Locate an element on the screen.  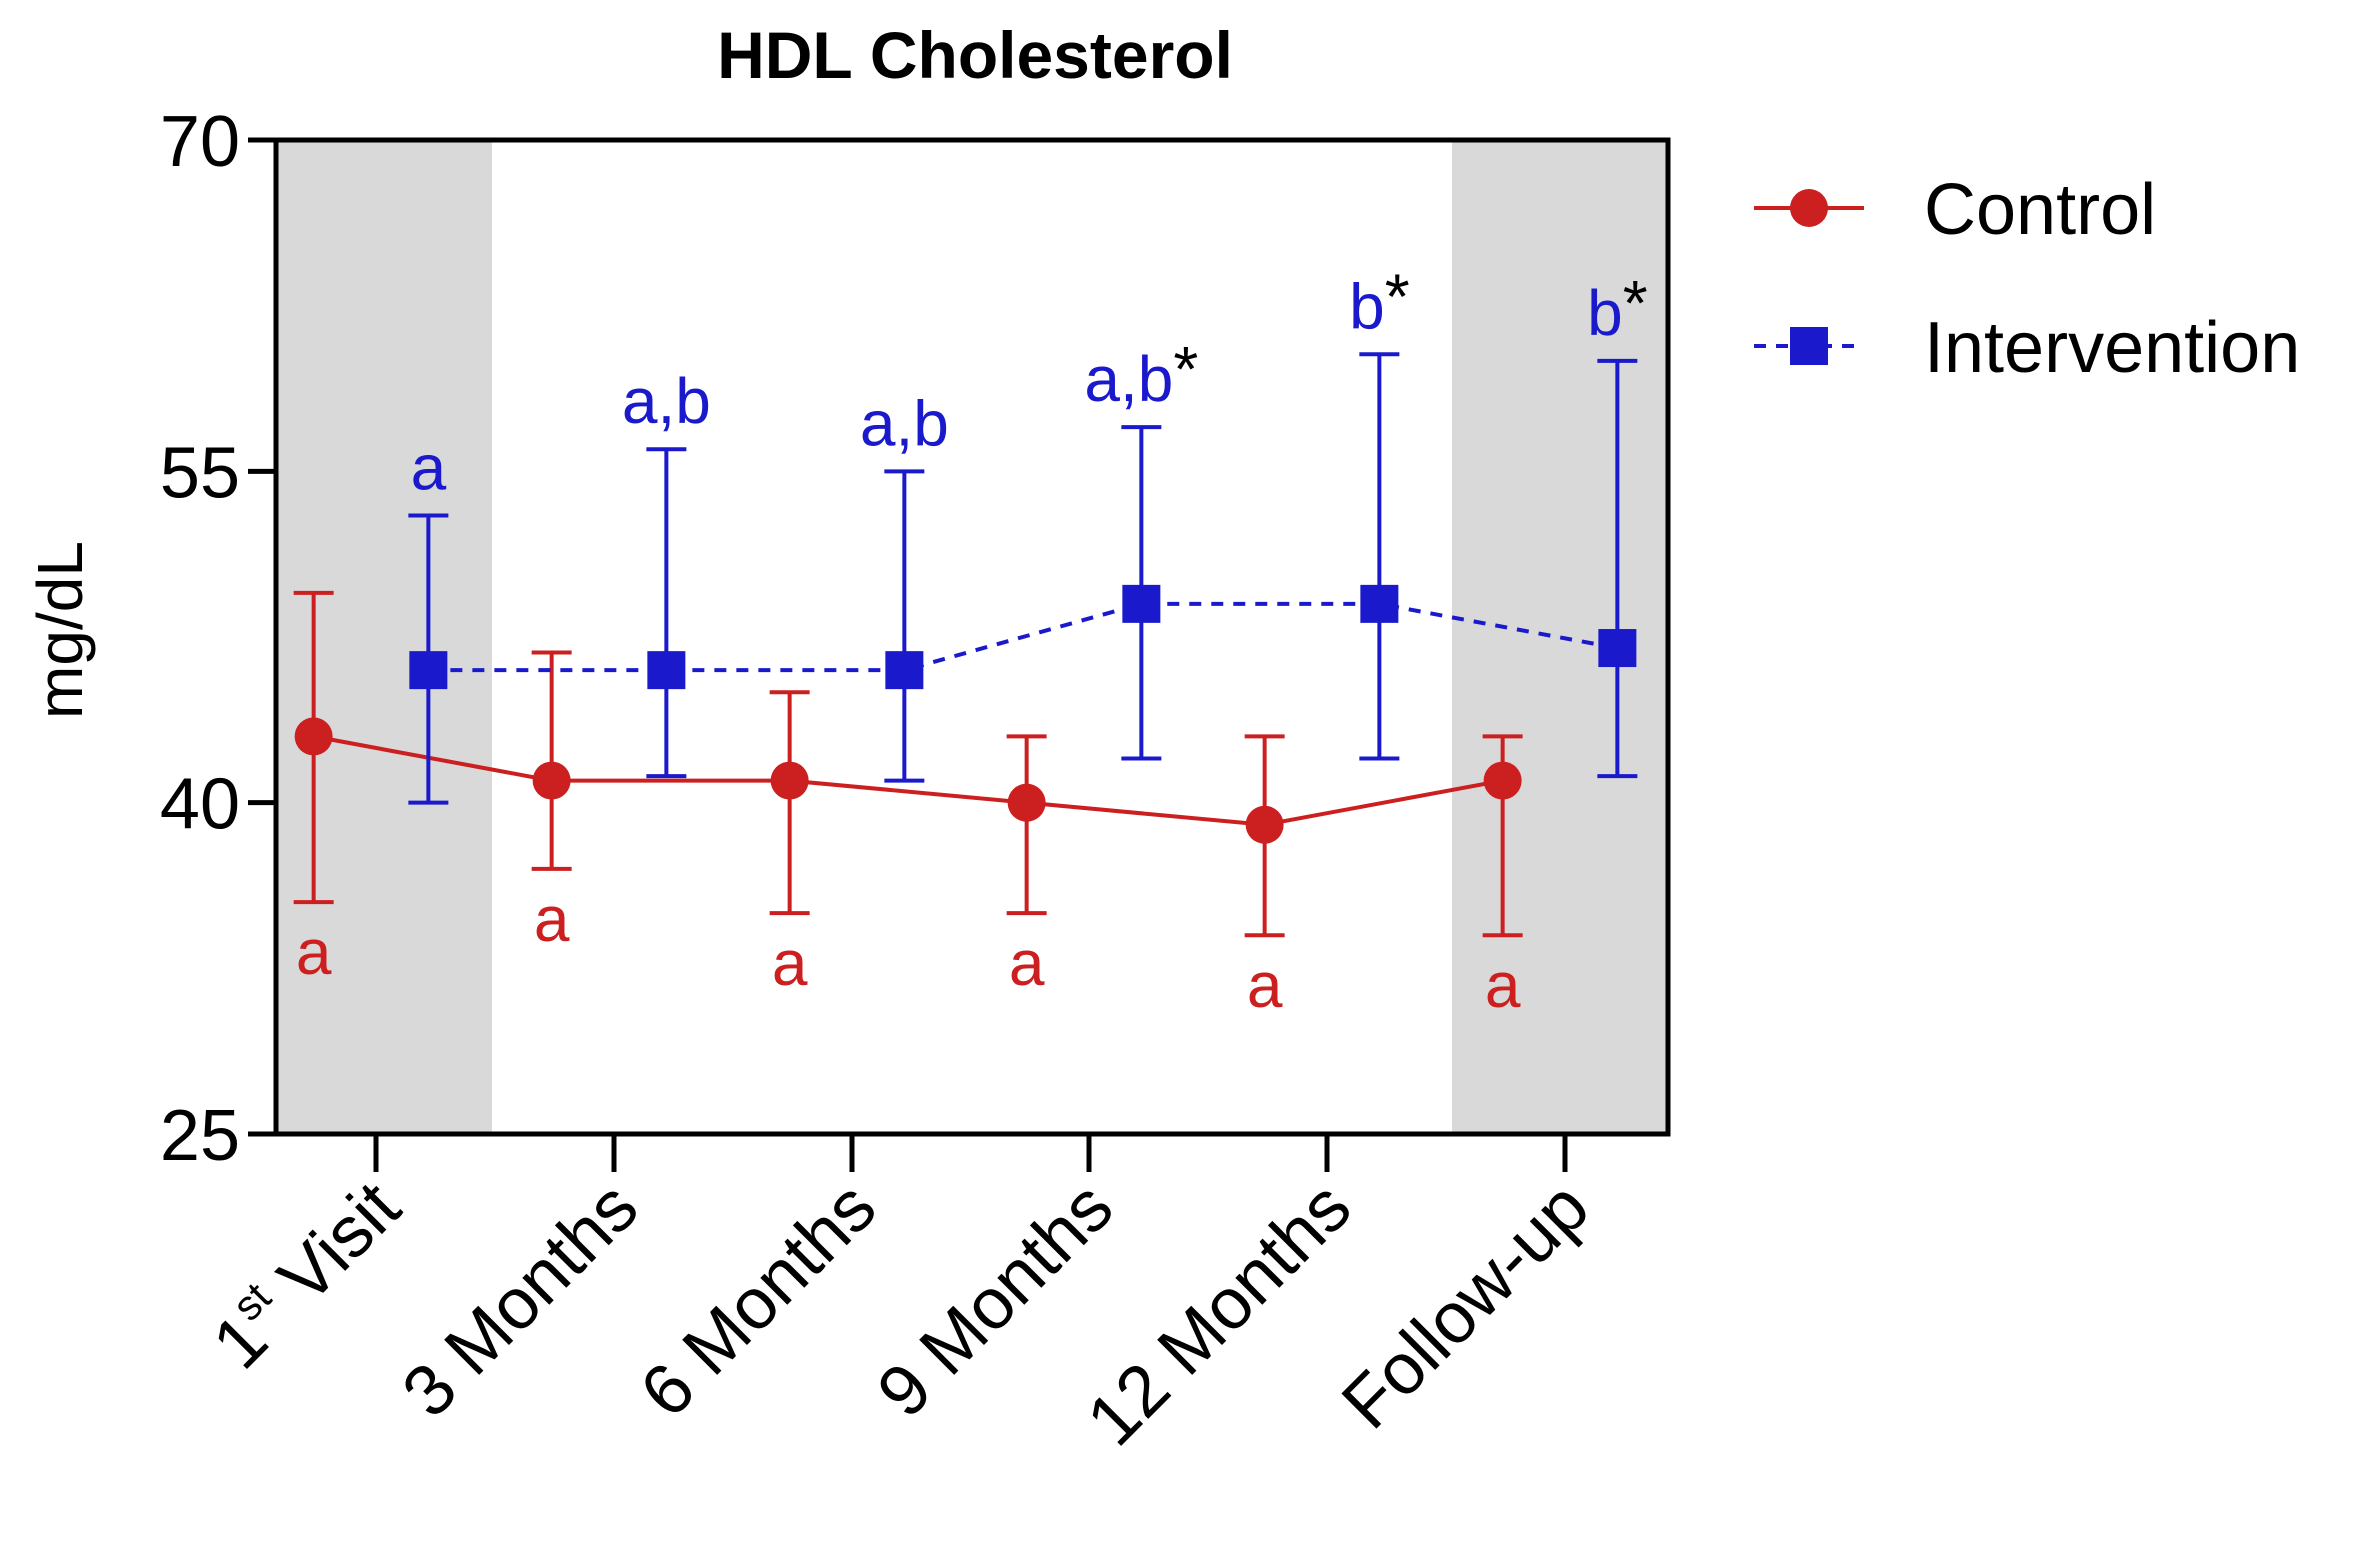
x-tick-label-group: Follow-up is located at coordinates (1465, 1305).